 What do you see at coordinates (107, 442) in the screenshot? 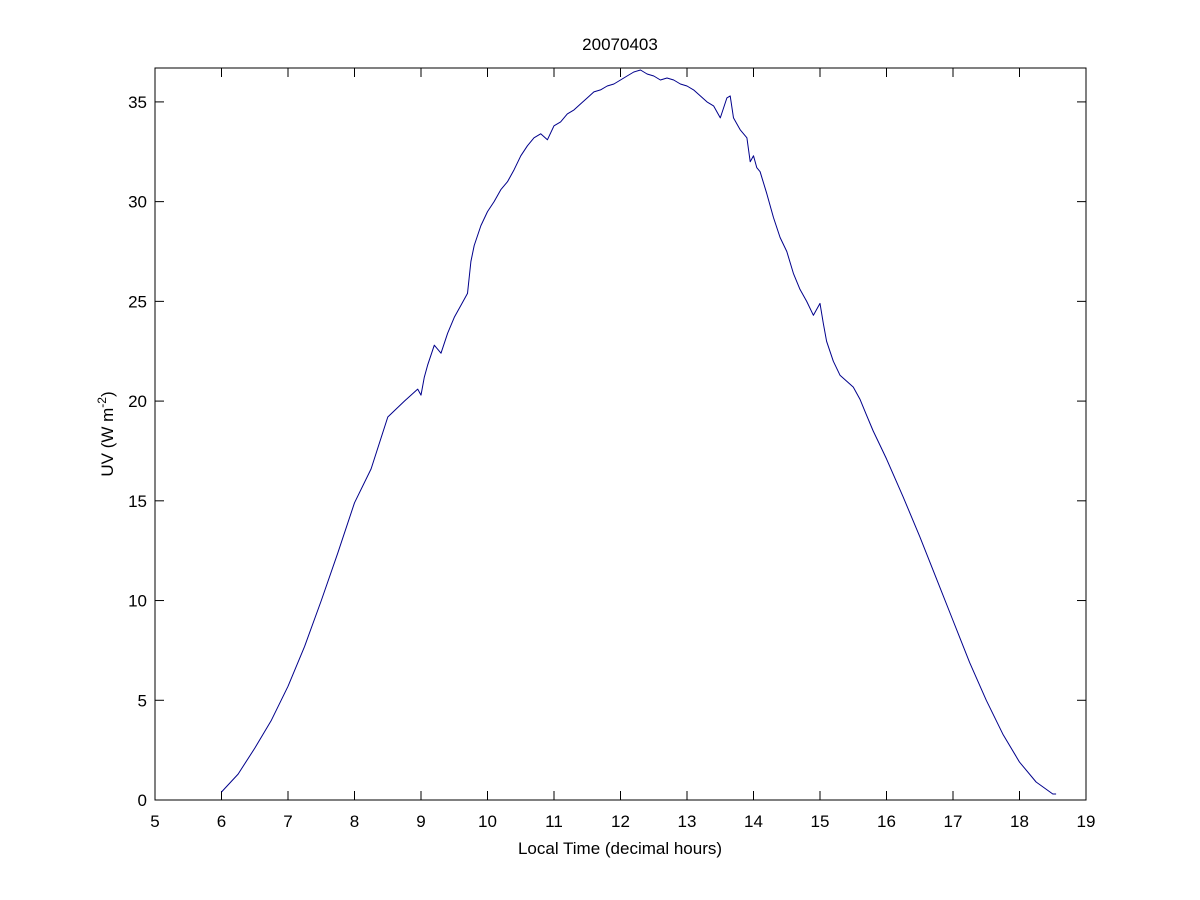
I see `y-axis-label-base: UV (W m` at bounding box center [107, 442].